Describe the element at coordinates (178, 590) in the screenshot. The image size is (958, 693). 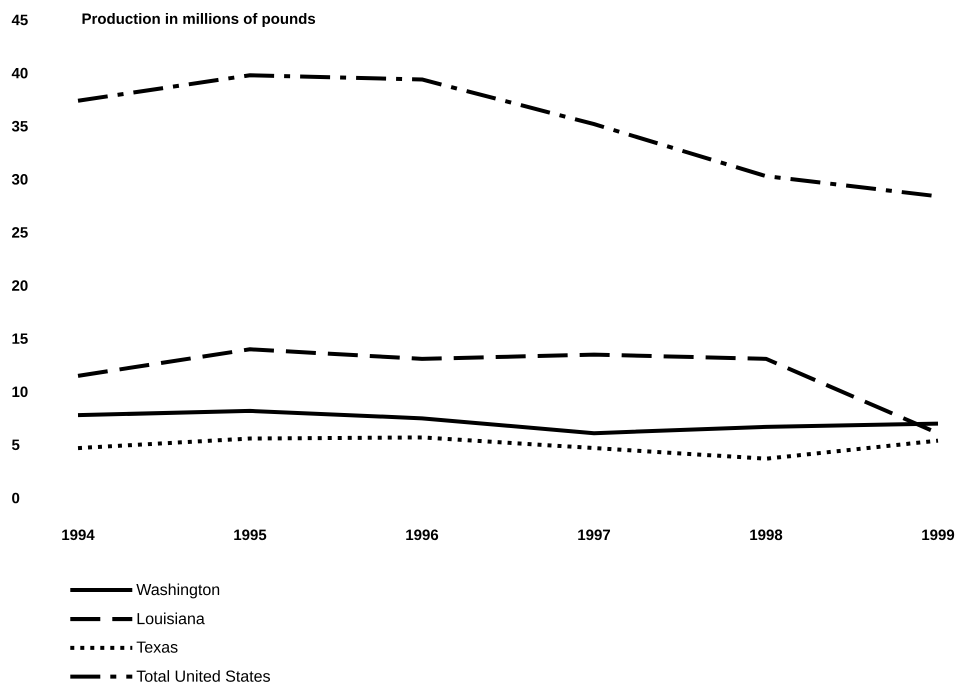
I see `legend-label: Washington` at that location.